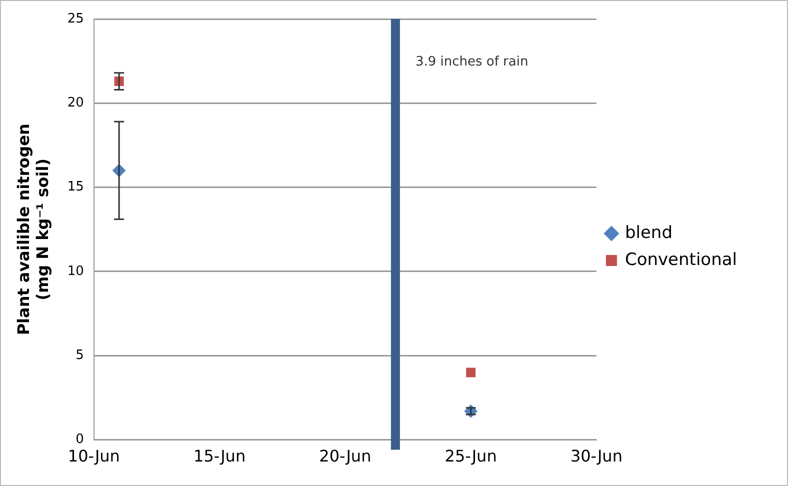  I want to click on y-tick-label: 25, so click(75, 18).